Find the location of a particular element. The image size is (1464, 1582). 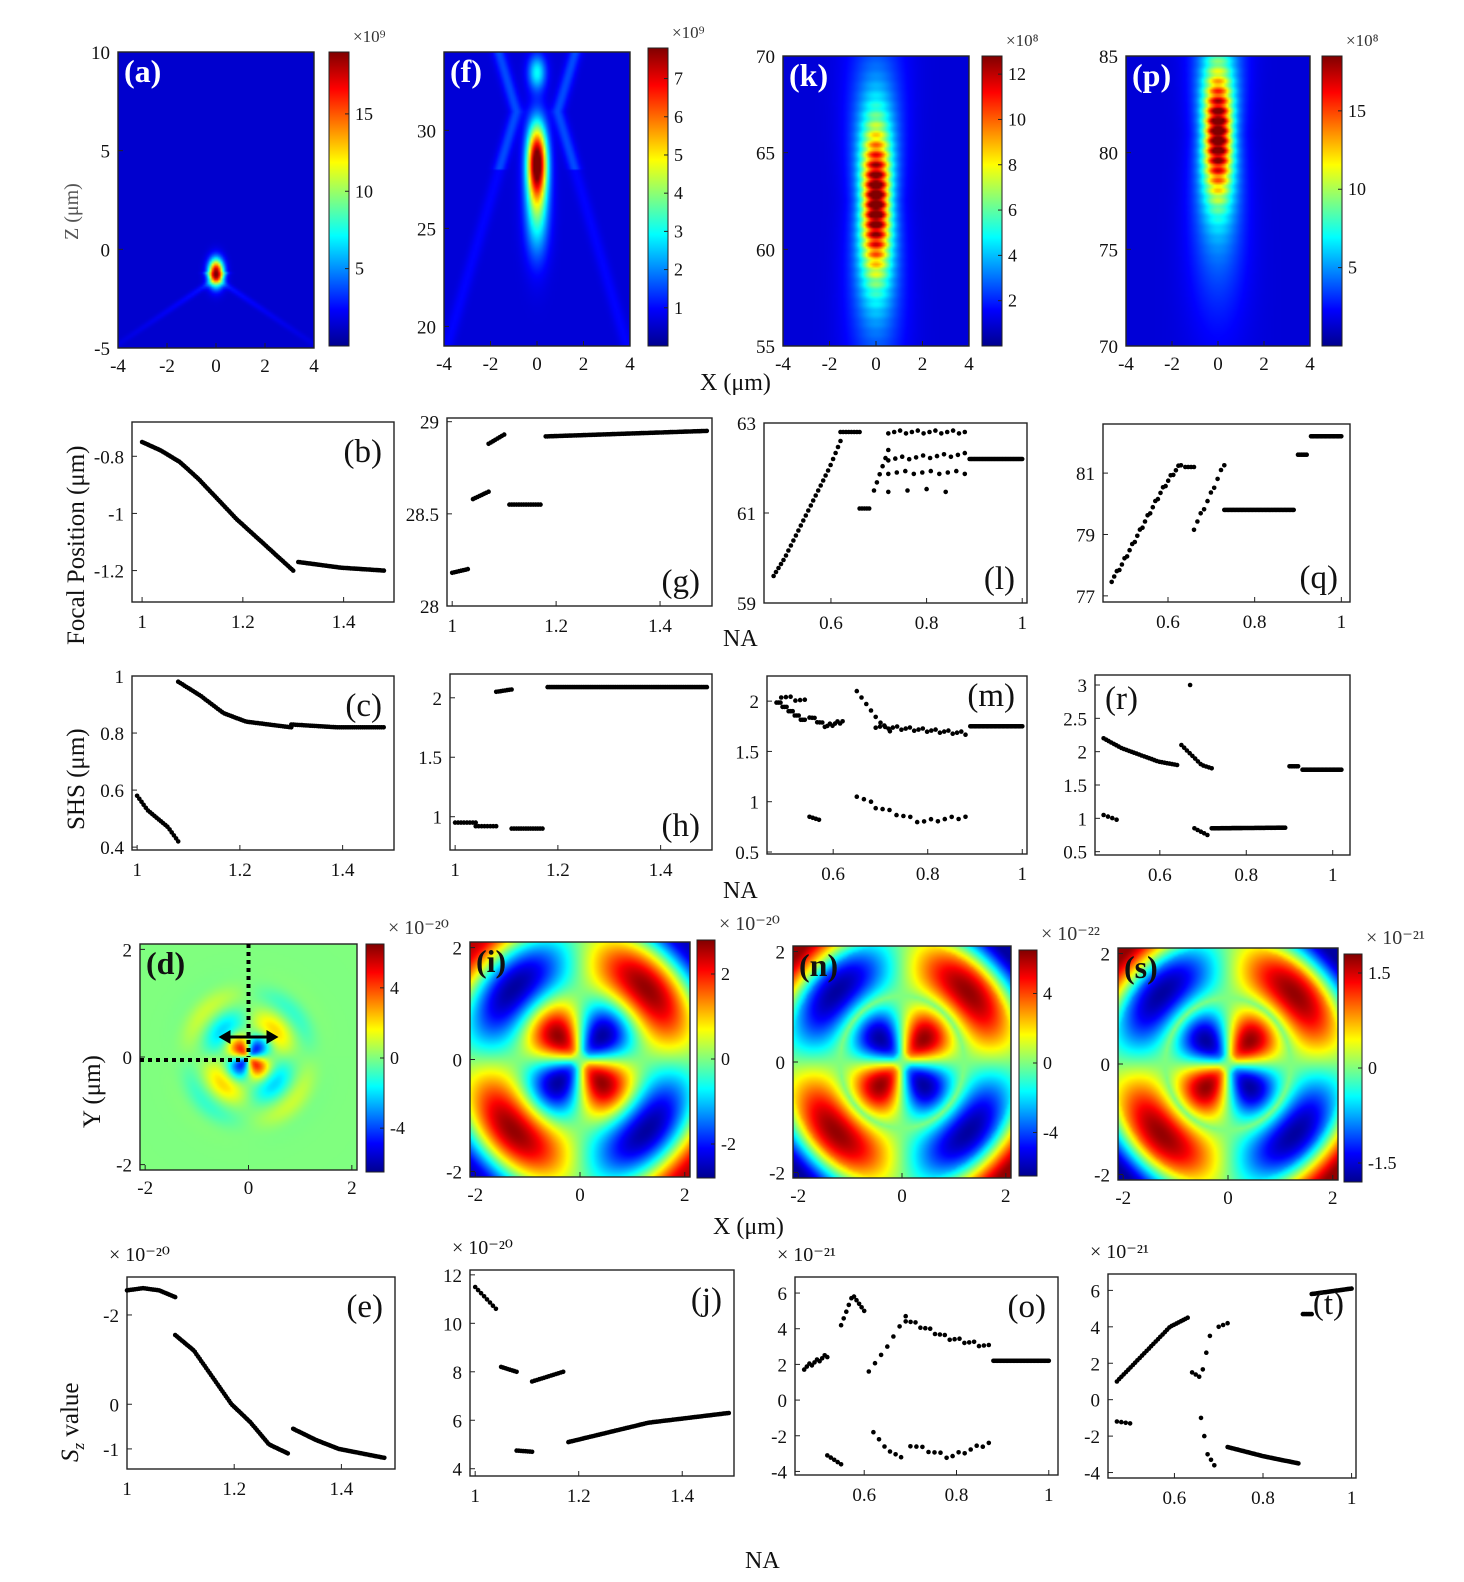

svg-text: Sz value is located at coordinates (72, 1422).